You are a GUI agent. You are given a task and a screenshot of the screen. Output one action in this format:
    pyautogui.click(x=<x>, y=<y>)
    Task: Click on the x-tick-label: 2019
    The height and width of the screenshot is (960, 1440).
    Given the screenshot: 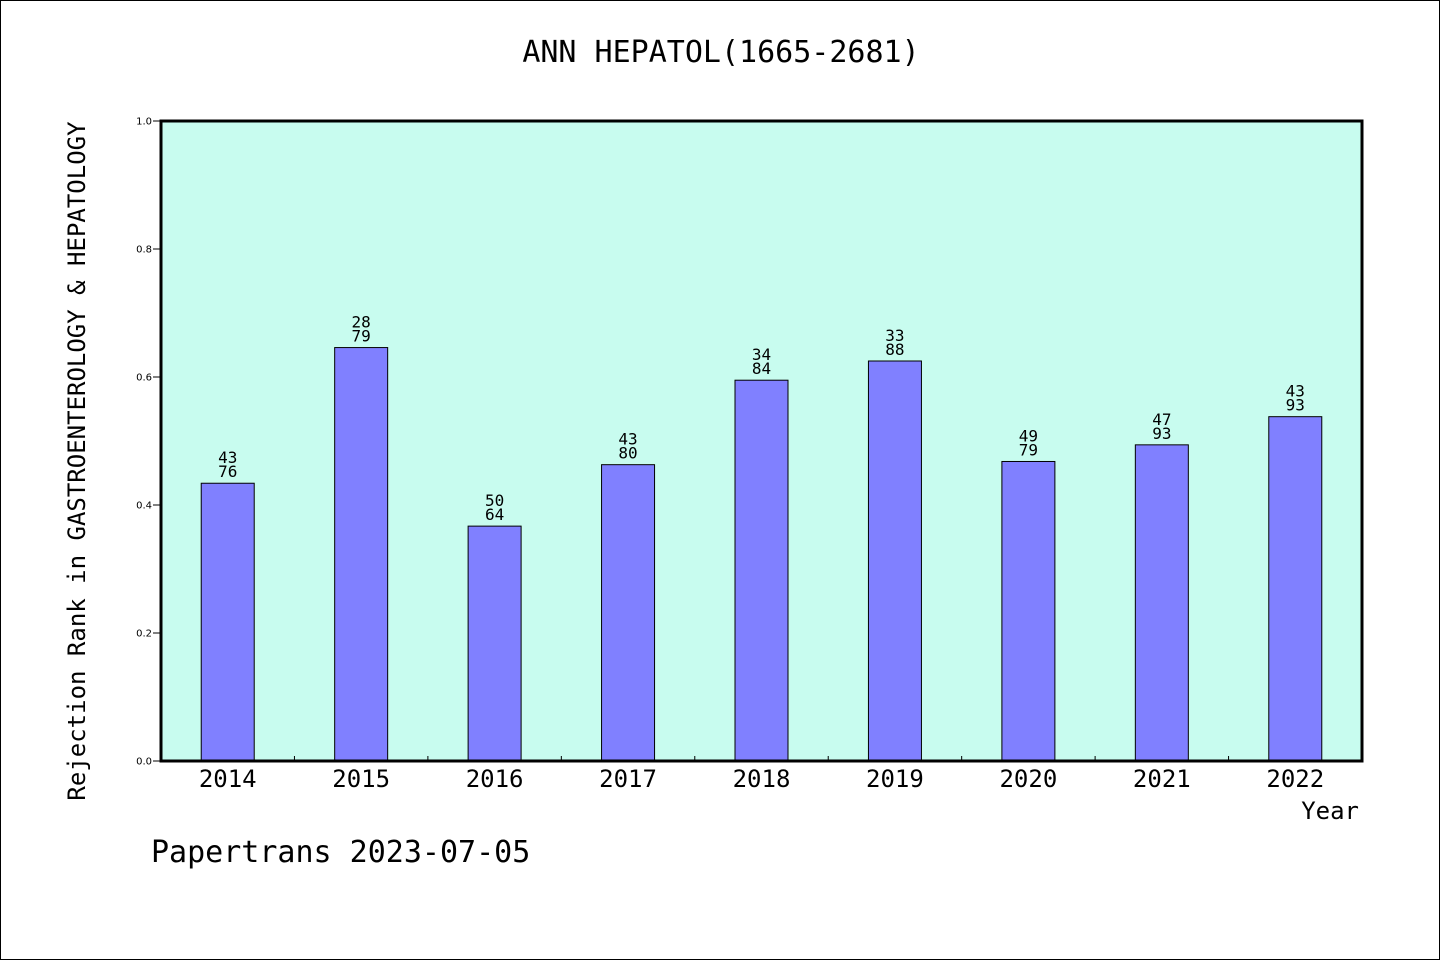 What is the action you would take?
    pyautogui.click(x=895, y=779)
    